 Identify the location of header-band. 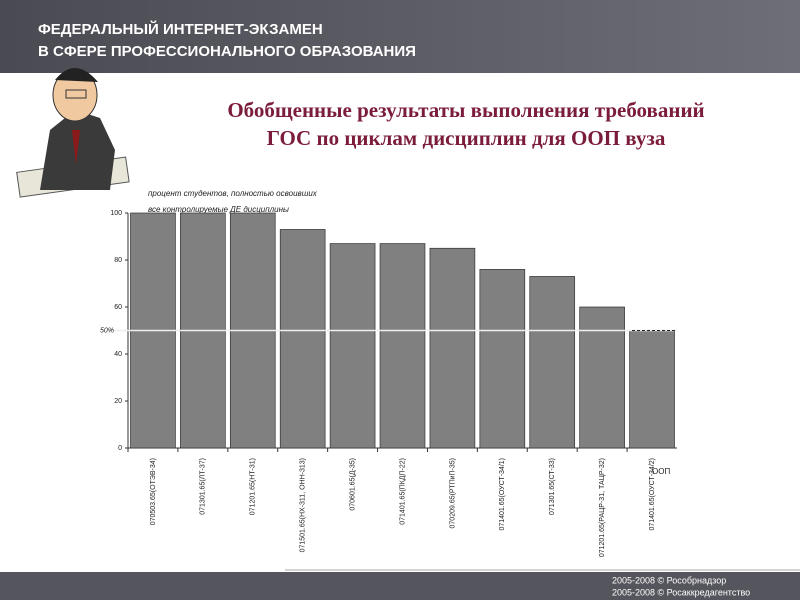
(400, 36).